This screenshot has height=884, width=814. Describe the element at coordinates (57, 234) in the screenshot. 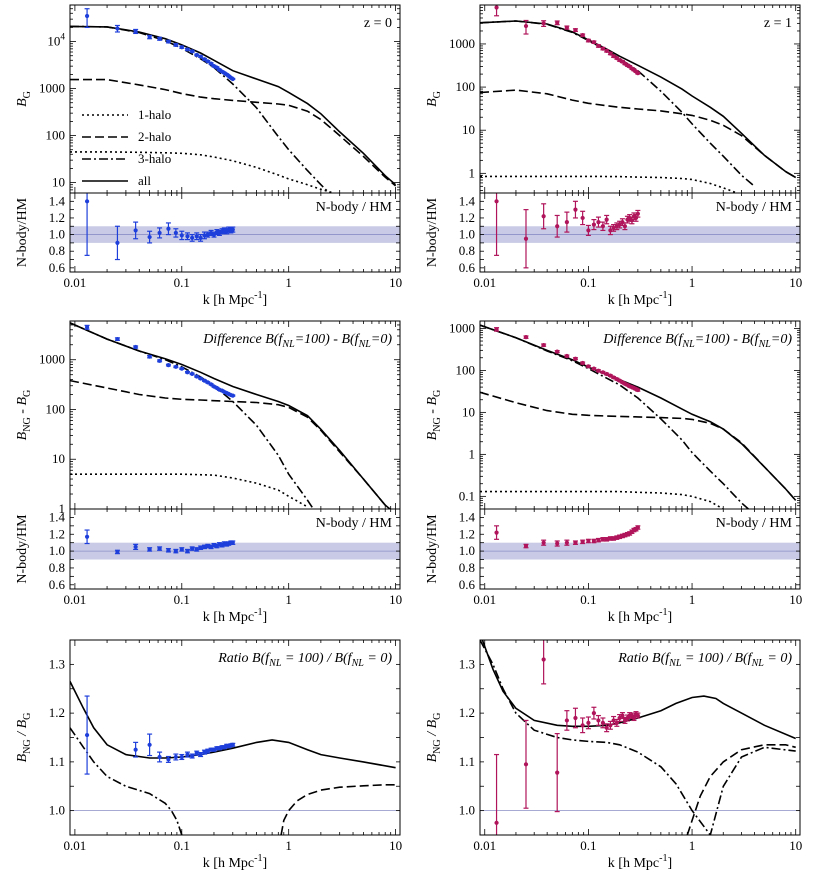

I see `y-tick-label: 1.0` at that location.